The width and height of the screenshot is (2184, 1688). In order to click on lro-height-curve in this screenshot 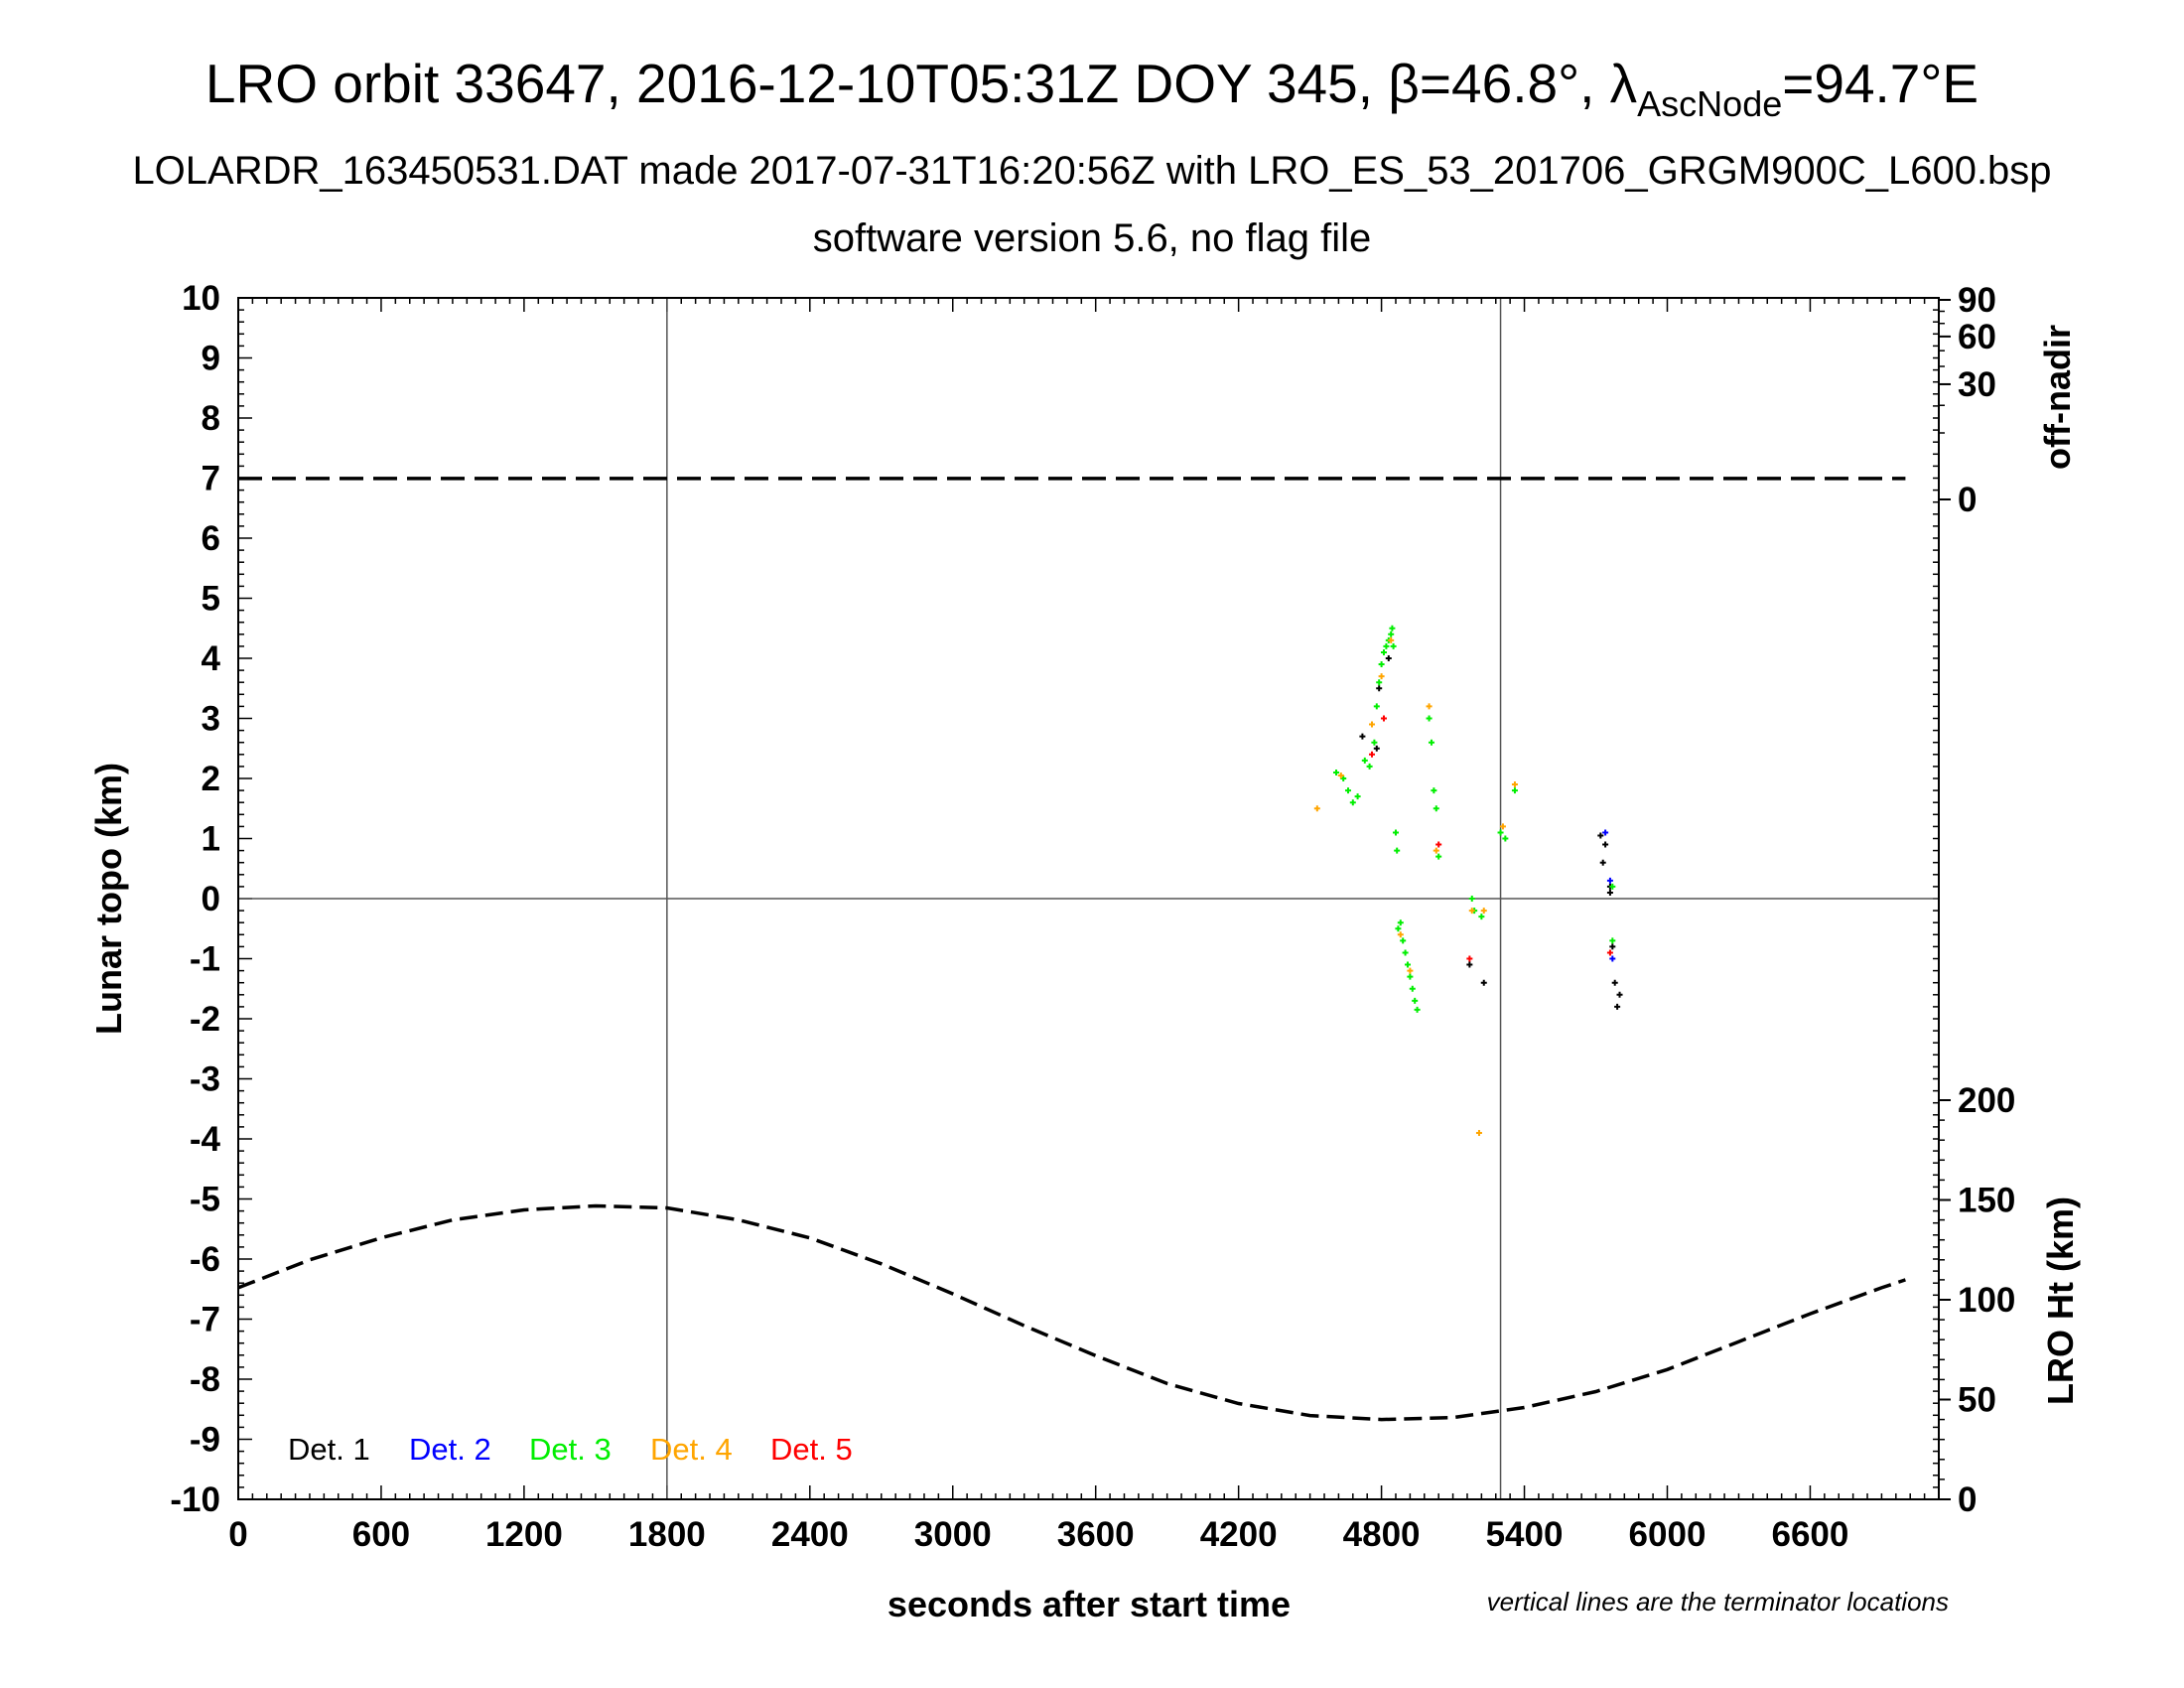, I will do `click(1071, 1312)`.